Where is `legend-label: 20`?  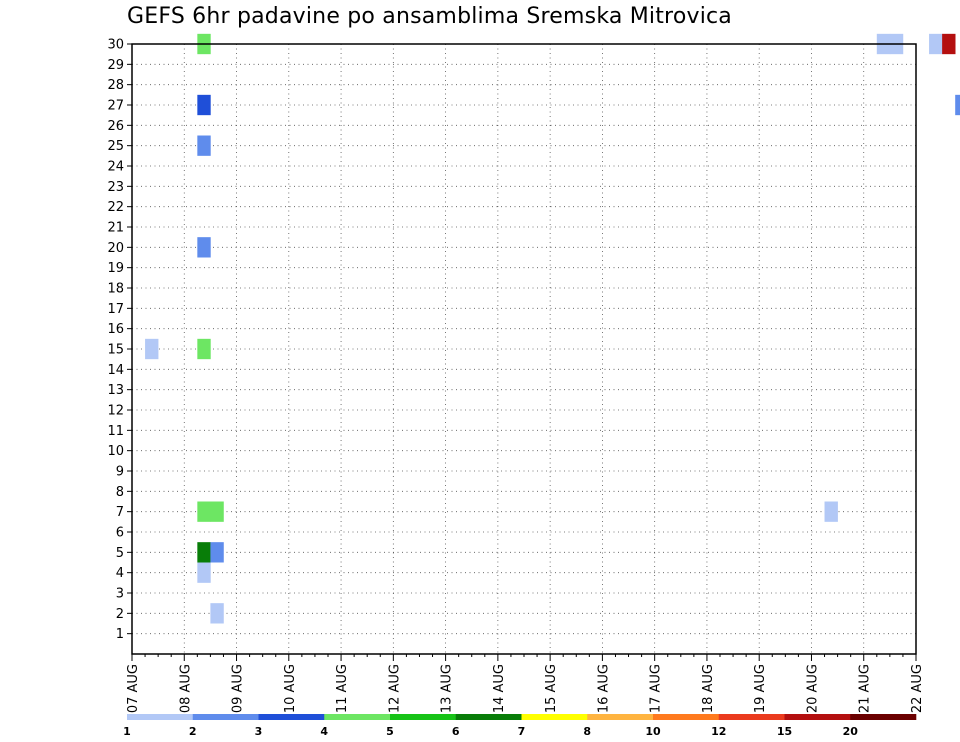
legend-label: 20 is located at coordinates (851, 731).